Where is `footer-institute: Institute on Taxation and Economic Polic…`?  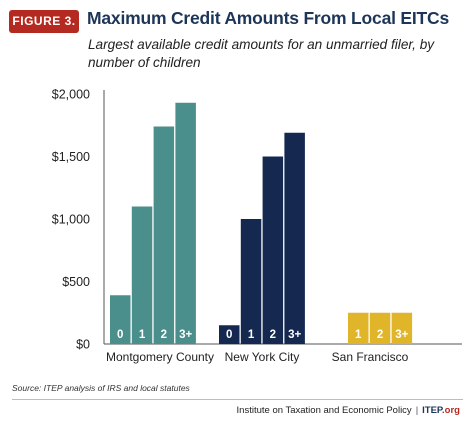 footer-institute: Institute on Taxation and Economic Polic… is located at coordinates (324, 410).